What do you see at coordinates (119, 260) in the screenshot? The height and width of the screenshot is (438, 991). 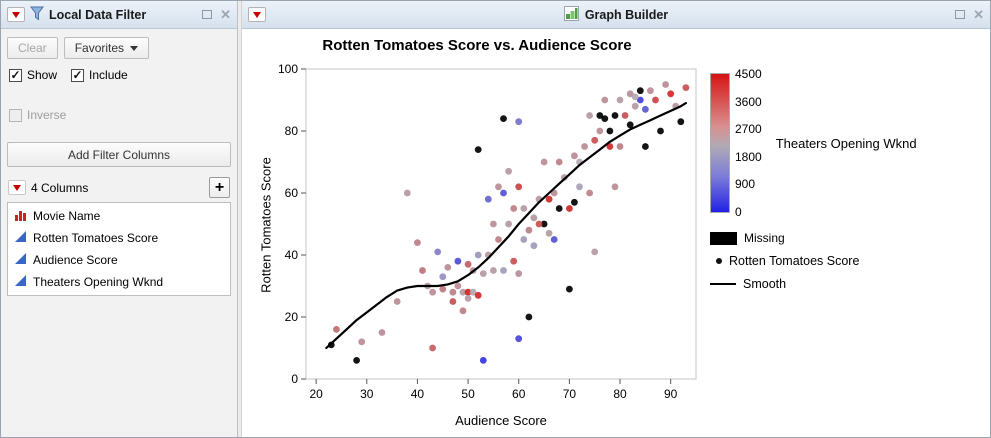 I see `list-item-audience-score: Audience Score` at bounding box center [119, 260].